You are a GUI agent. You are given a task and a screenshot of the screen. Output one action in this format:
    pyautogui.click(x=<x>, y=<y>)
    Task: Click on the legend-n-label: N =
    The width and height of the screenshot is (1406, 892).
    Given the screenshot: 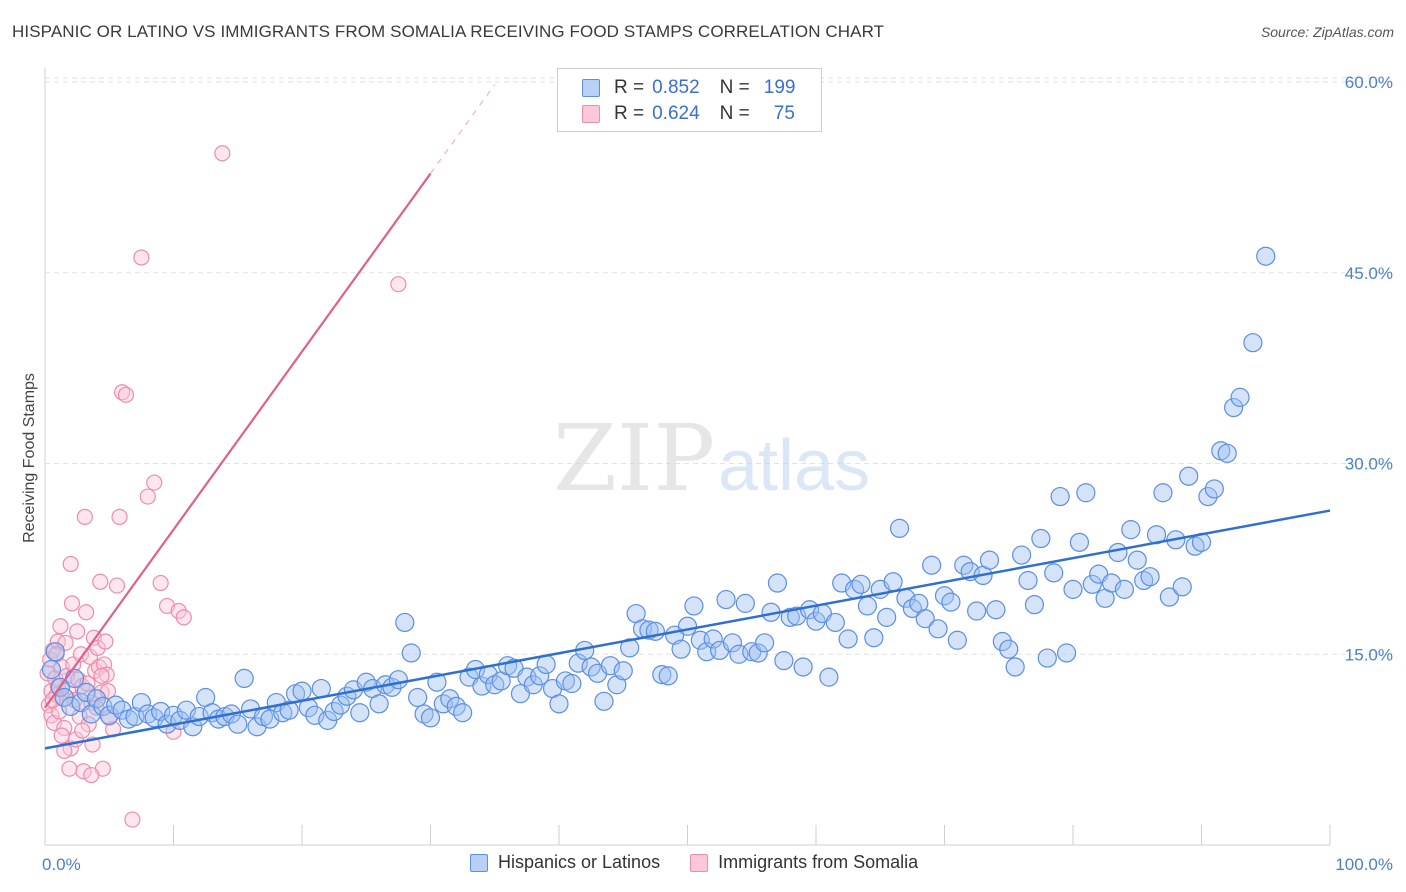 What is the action you would take?
    pyautogui.click(x=734, y=87)
    